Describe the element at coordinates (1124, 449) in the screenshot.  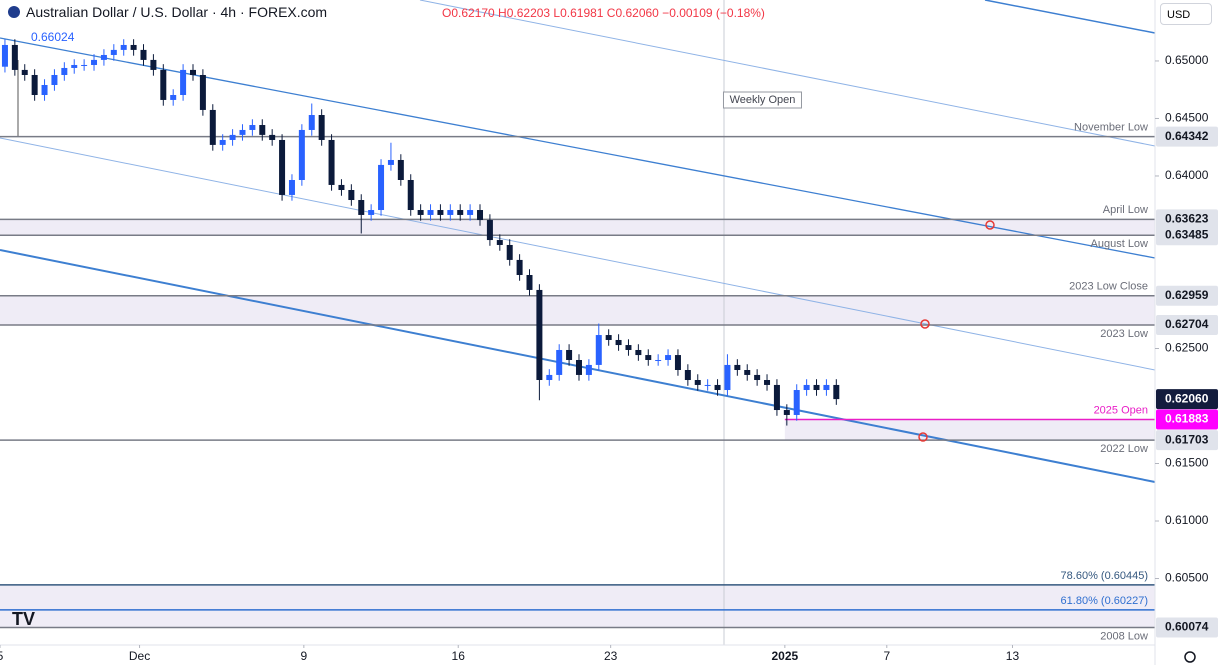
I see `level-name: 2022 Low` at that location.